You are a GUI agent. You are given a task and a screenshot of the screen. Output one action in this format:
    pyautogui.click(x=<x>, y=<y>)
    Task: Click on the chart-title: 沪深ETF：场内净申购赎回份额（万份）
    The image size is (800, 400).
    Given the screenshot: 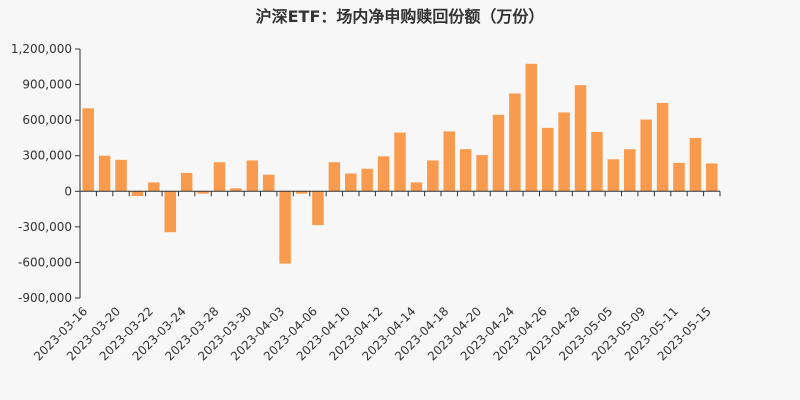 What is the action you would take?
    pyautogui.click(x=400, y=16)
    